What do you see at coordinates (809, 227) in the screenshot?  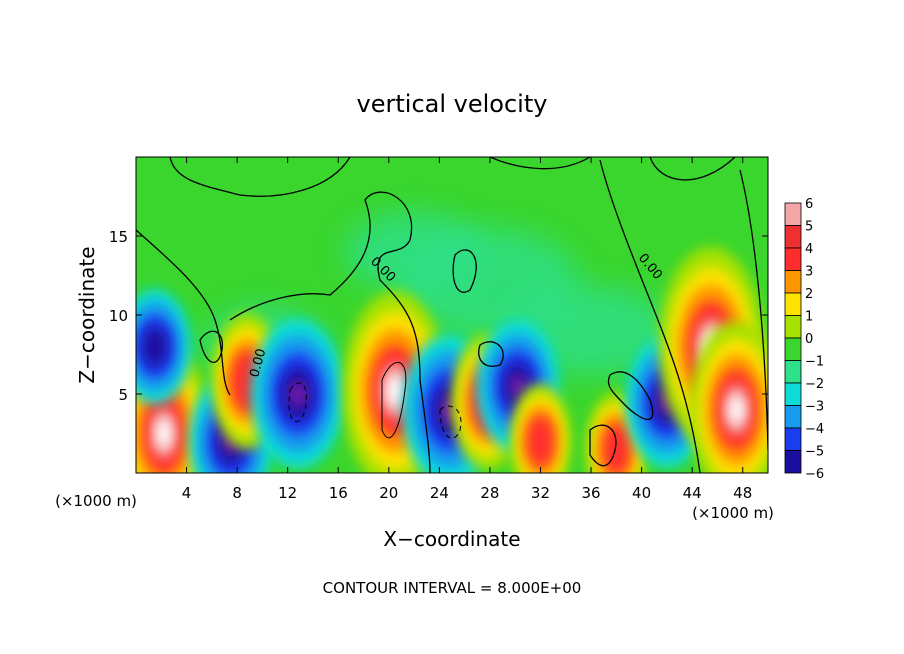 I see `colorbar-label: 5` at bounding box center [809, 227].